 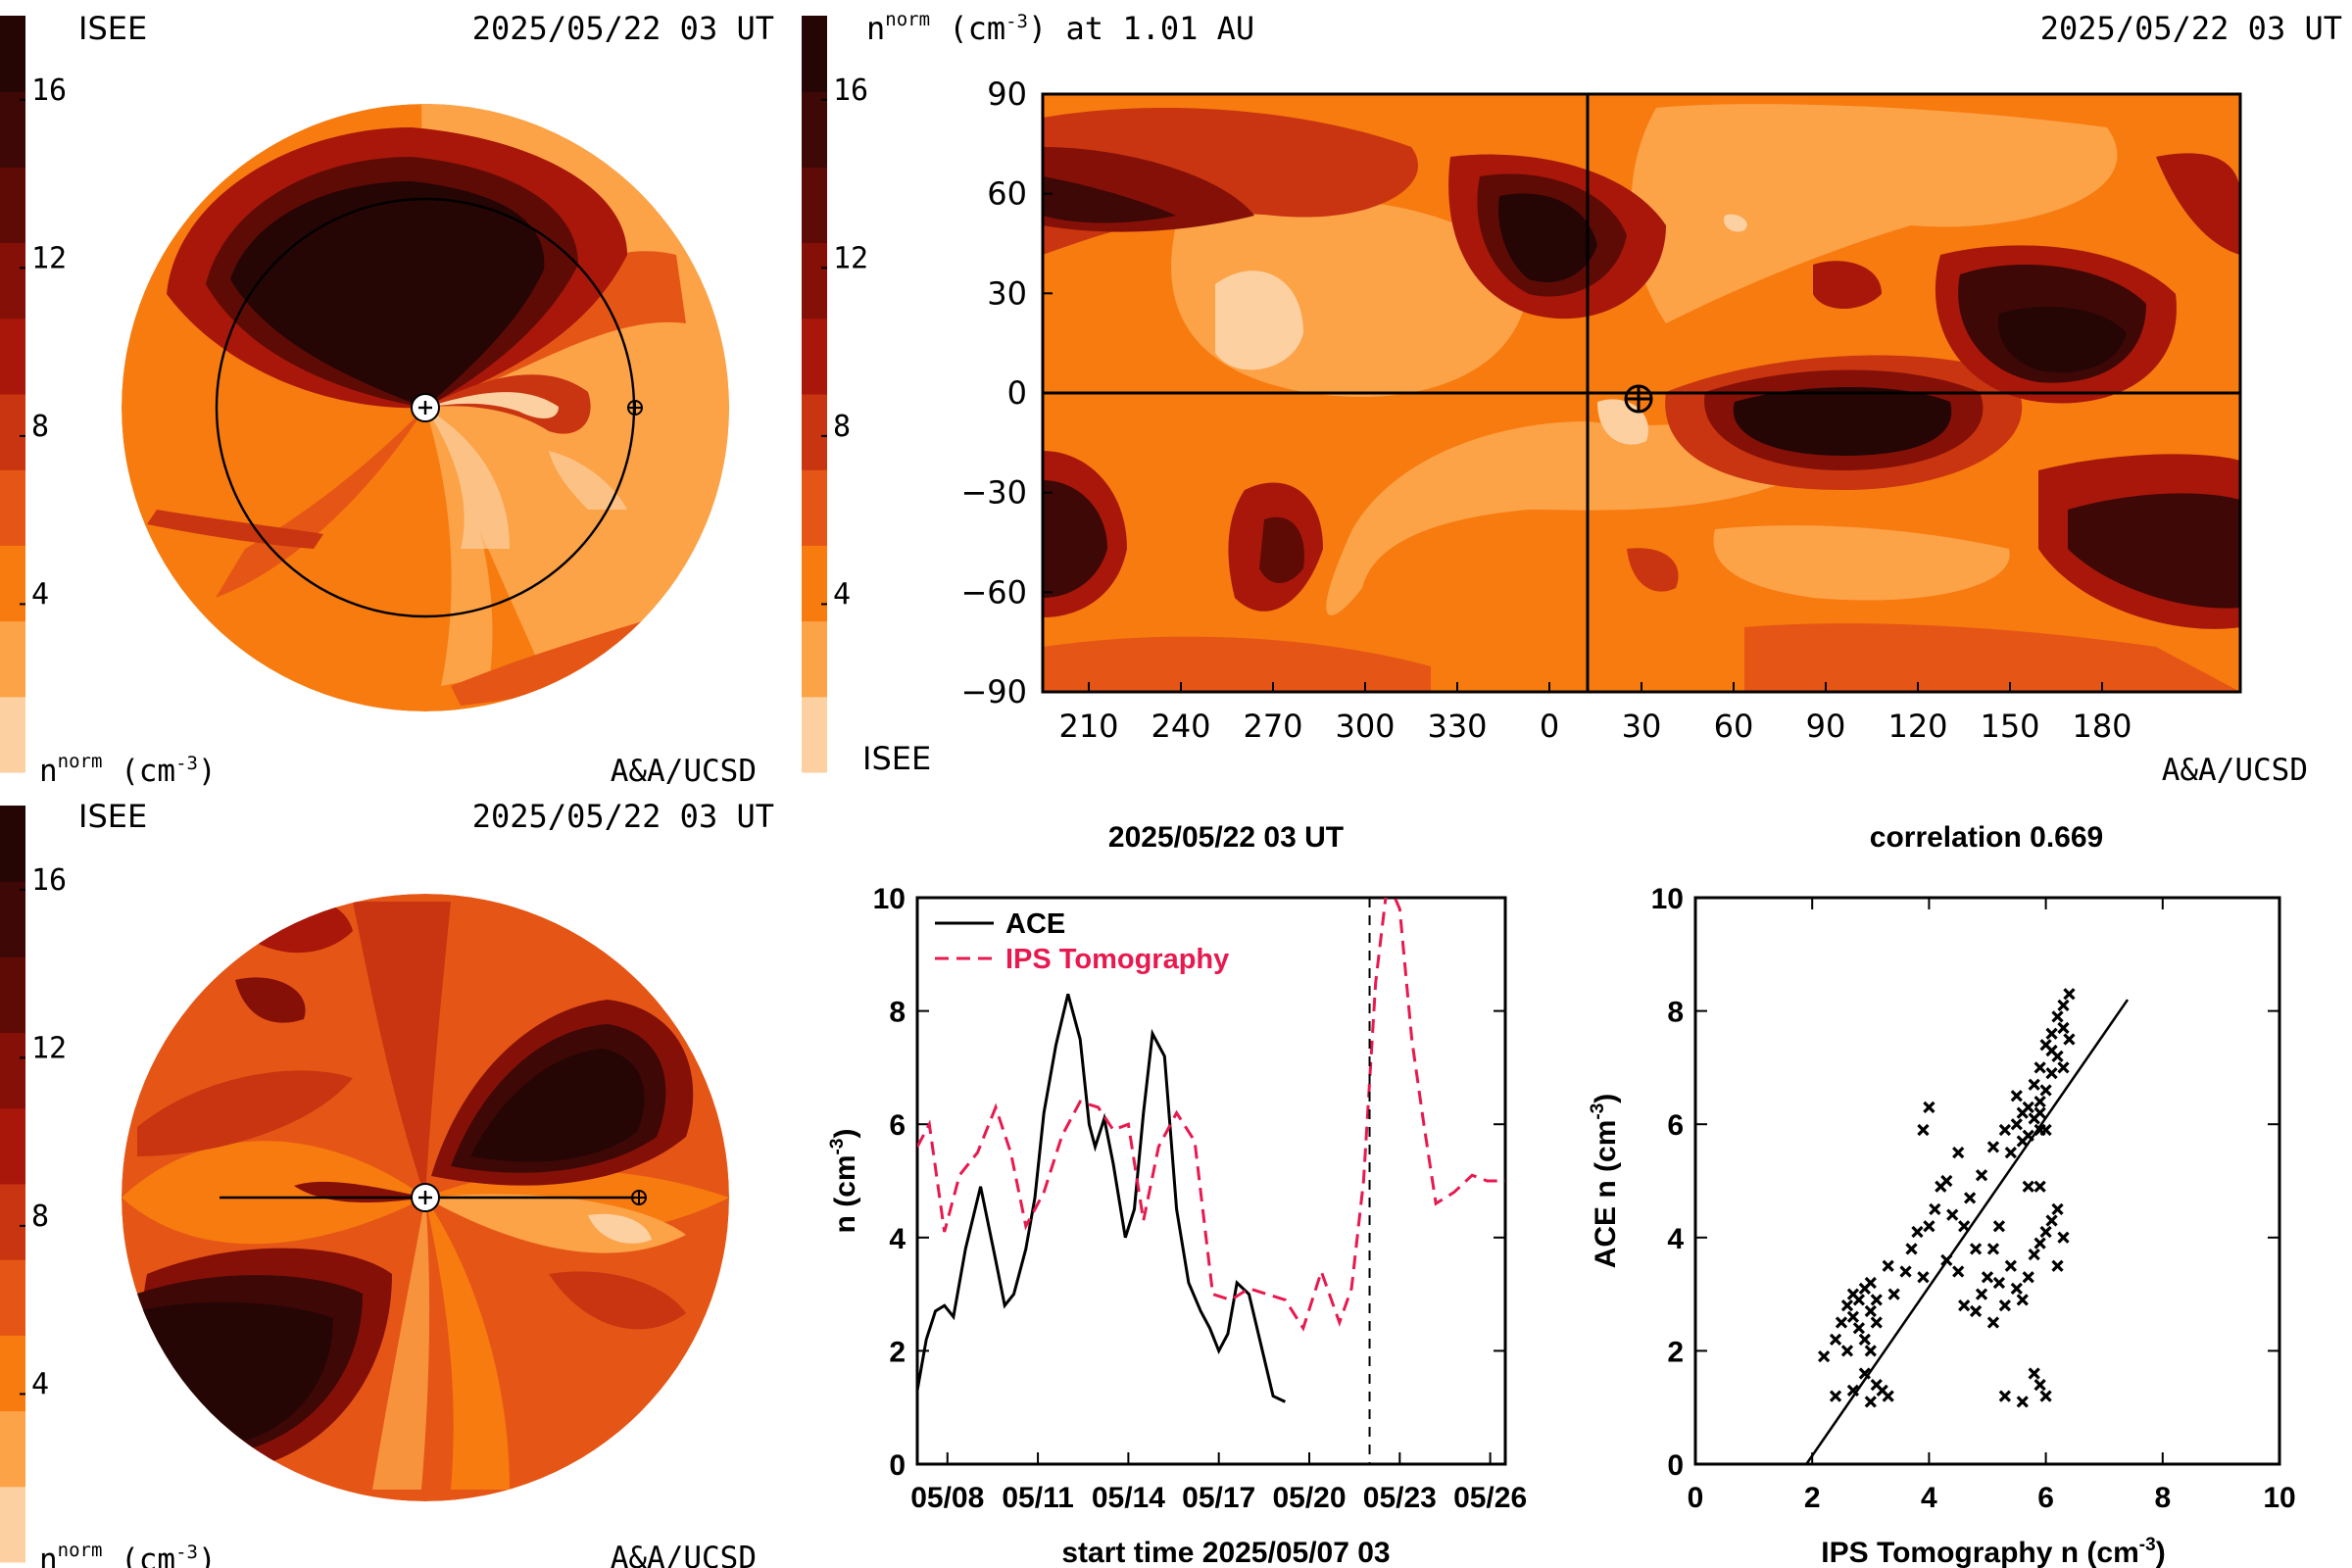 I want to click on org-label: ISEE, so click(x=112, y=28).